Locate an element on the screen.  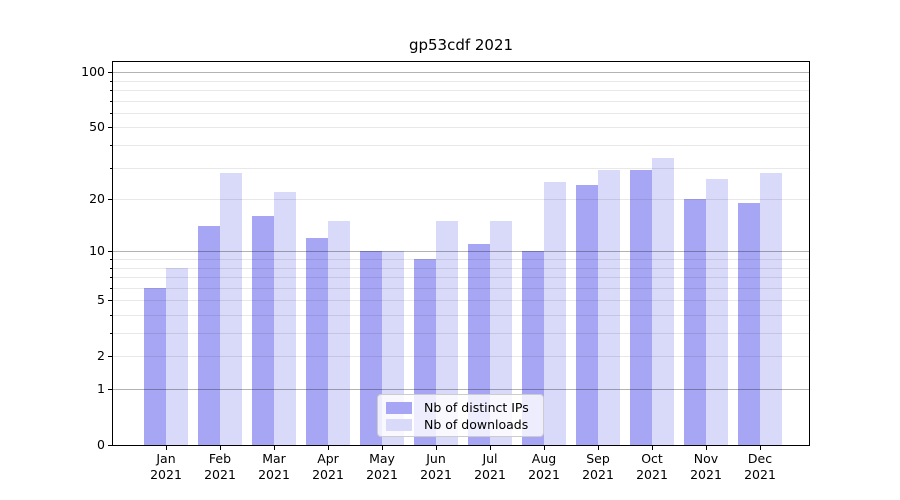
y-tick-label: 20 is located at coordinates (97, 198).